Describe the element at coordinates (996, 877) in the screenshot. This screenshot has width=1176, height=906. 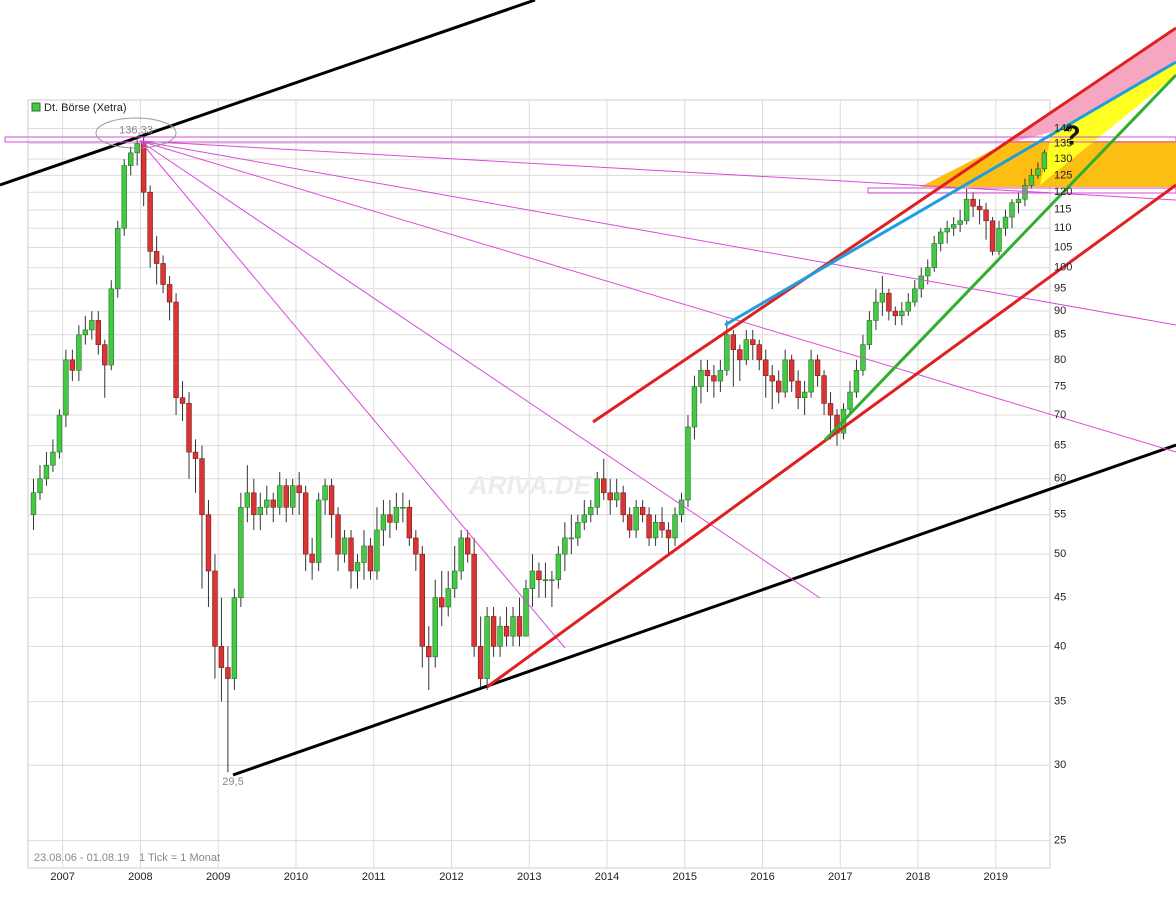
I see `x-tick-label: 2019` at that location.